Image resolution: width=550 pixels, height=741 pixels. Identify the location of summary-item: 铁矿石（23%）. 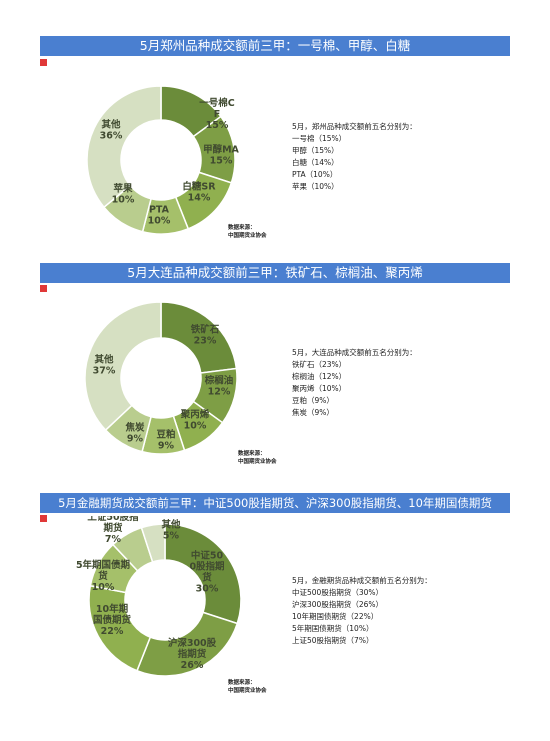
(319, 364).